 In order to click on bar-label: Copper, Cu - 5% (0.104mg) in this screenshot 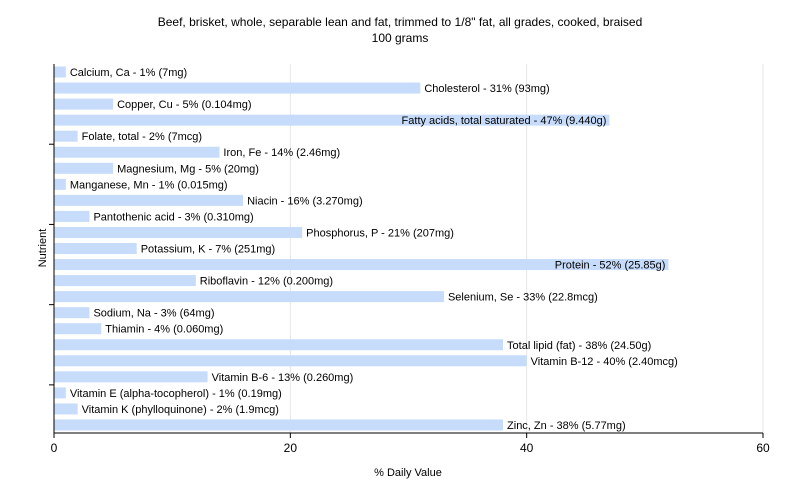, I will do `click(184, 105)`.